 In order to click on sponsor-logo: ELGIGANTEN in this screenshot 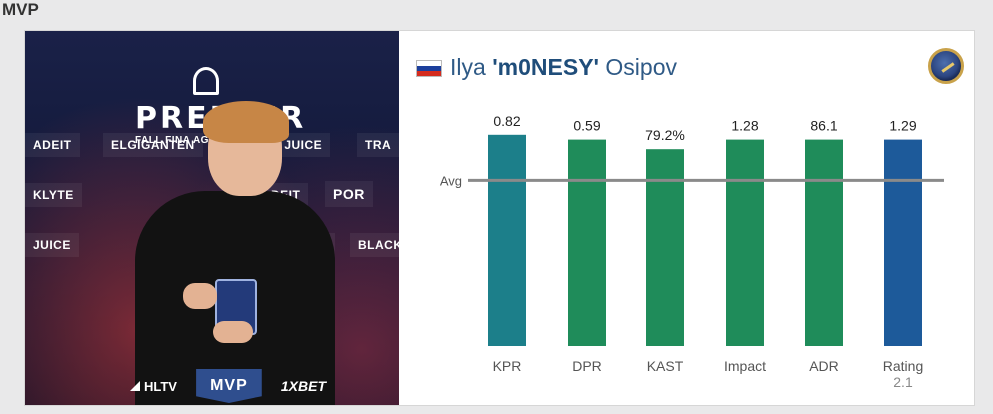, I will do `click(153, 145)`.